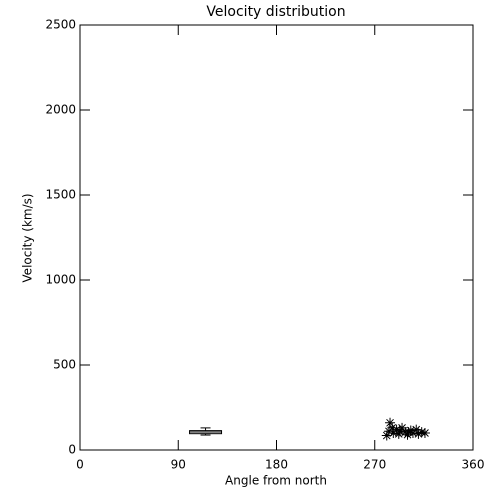  I want to click on y-tick-label: 1000, so click(60, 280).